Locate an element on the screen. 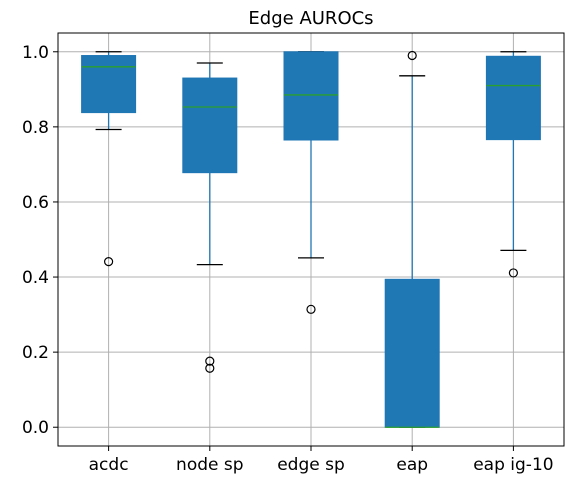 Image resolution: width=571 pixels, height=482 pixels. y-tick-label: 0.0 is located at coordinates (35, 428).